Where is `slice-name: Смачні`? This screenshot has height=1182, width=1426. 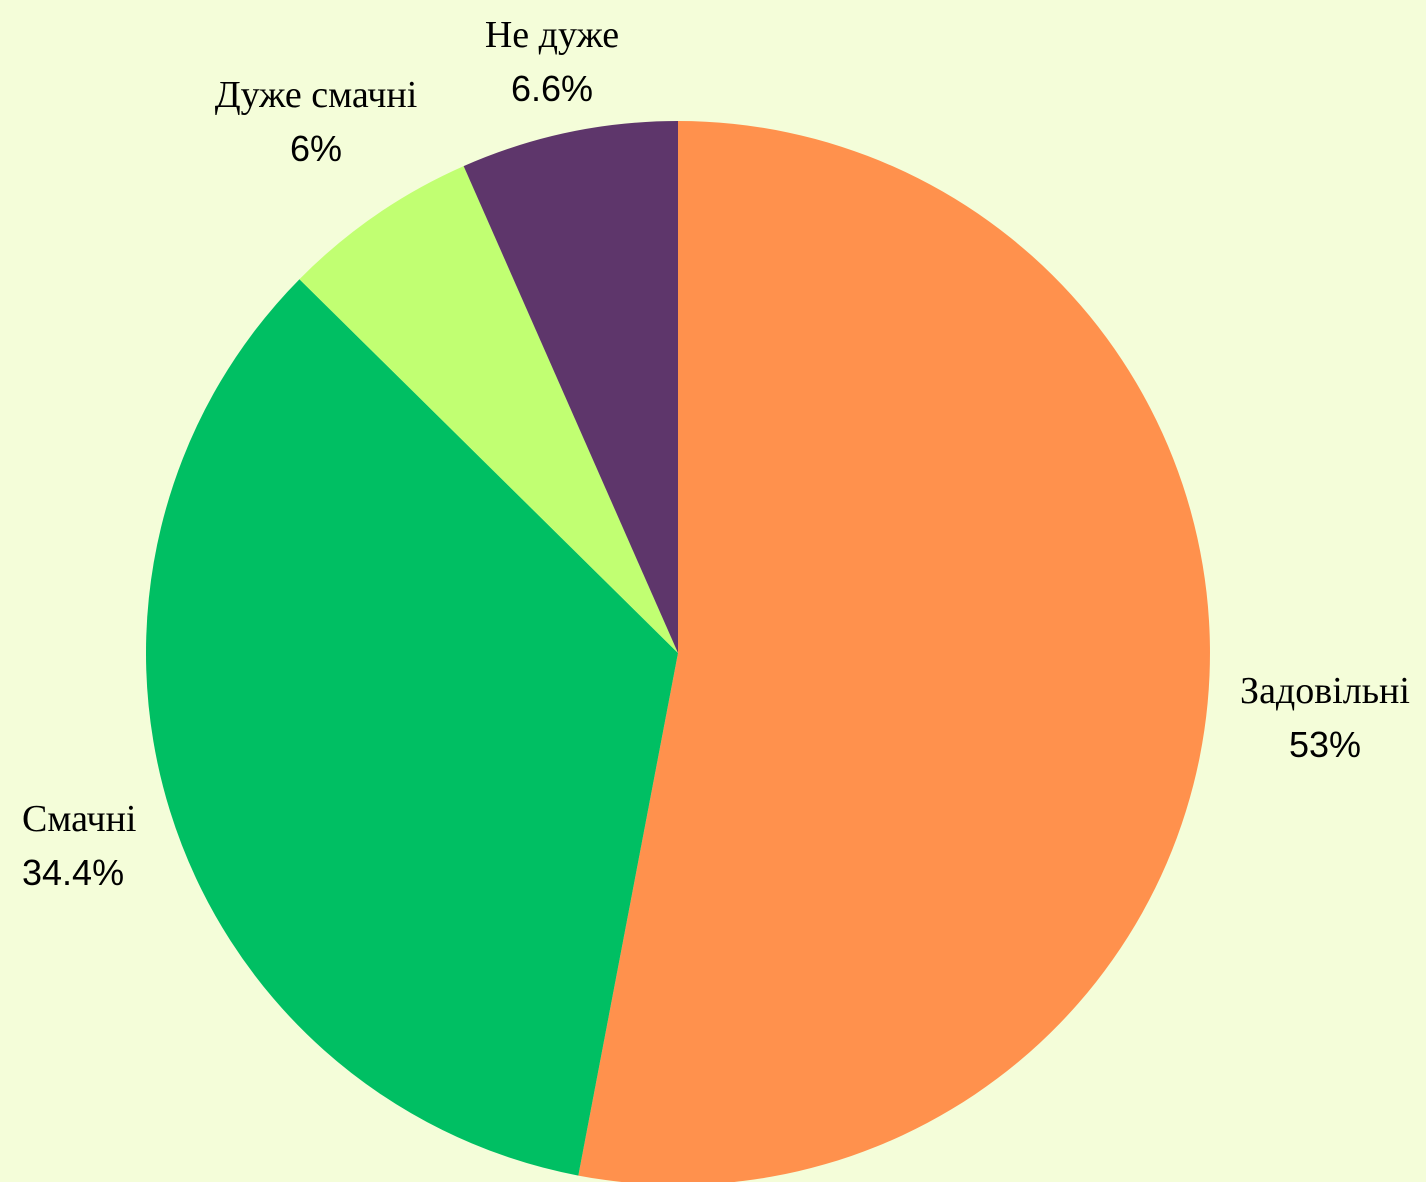 slice-name: Смачні is located at coordinates (79, 819).